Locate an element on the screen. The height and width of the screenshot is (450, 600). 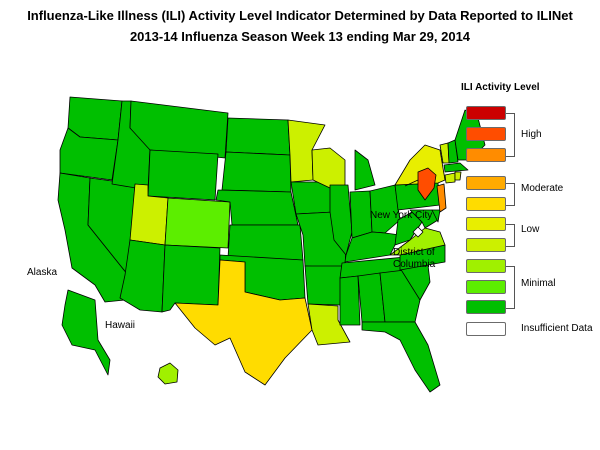
state-south-dakota is located at coordinates (256, 172).